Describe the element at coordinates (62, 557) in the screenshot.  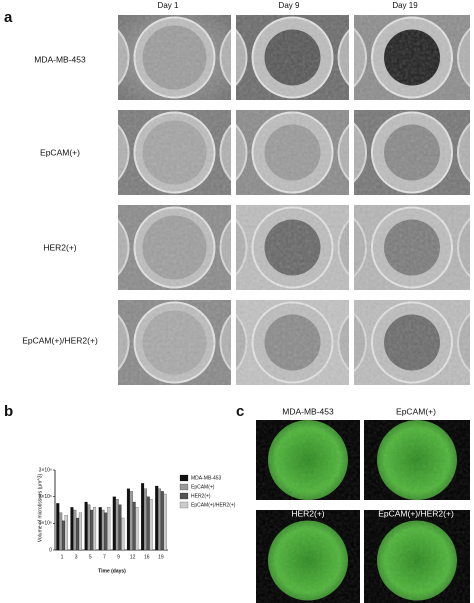
I see `x-tick-label: 1` at that location.